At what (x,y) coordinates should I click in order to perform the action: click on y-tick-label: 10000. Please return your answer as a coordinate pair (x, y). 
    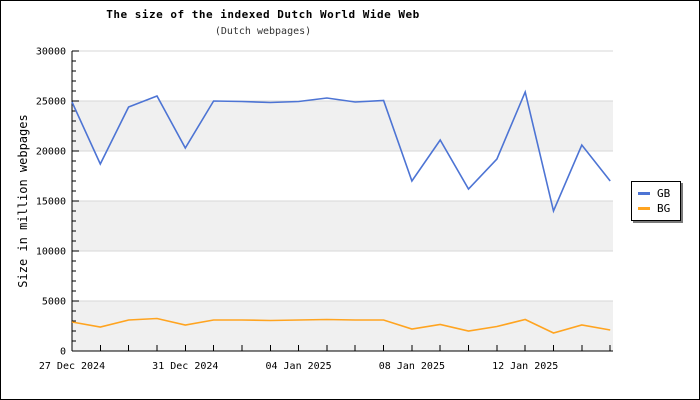
    Looking at the image, I should click on (51, 252).